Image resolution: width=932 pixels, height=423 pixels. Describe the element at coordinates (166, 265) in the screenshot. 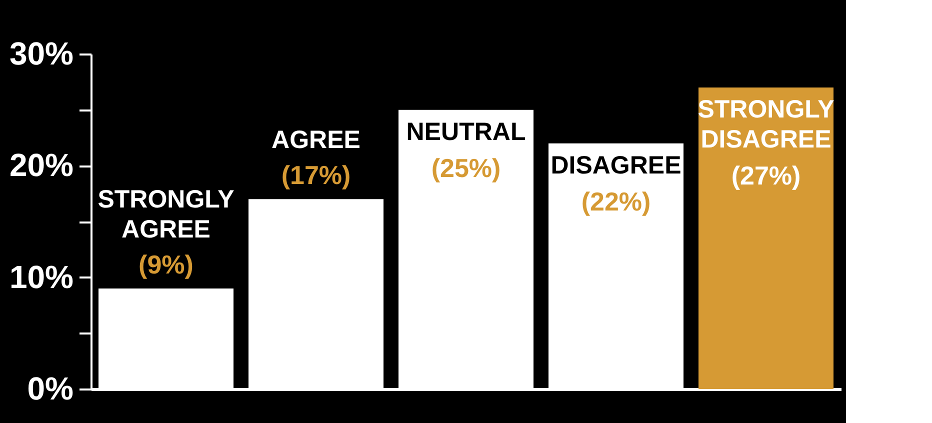

I see `data-label: (9%)` at that location.